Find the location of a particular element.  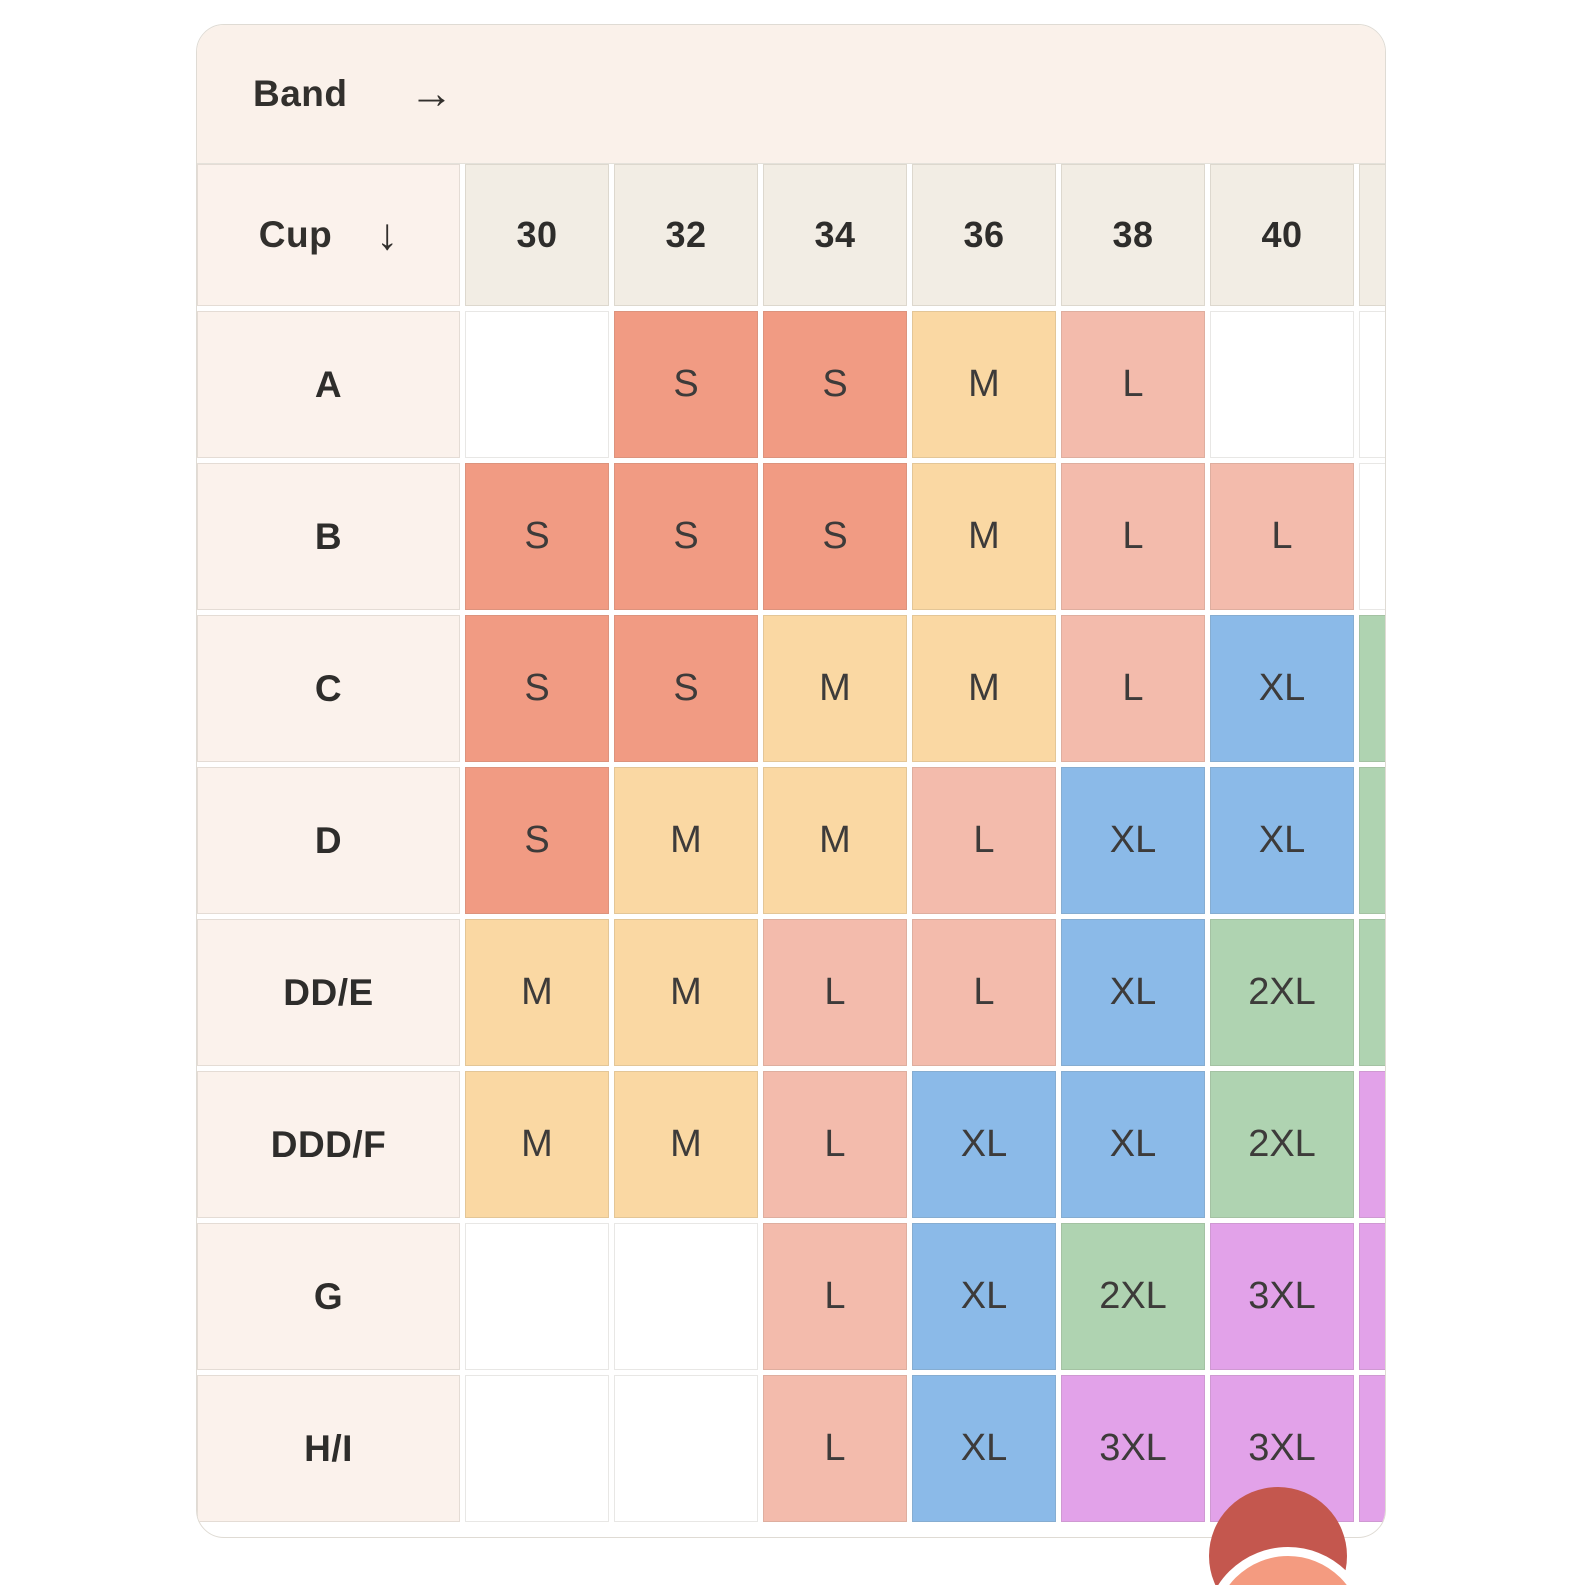

cup-row-label: H/I is located at coordinates (328, 1448).